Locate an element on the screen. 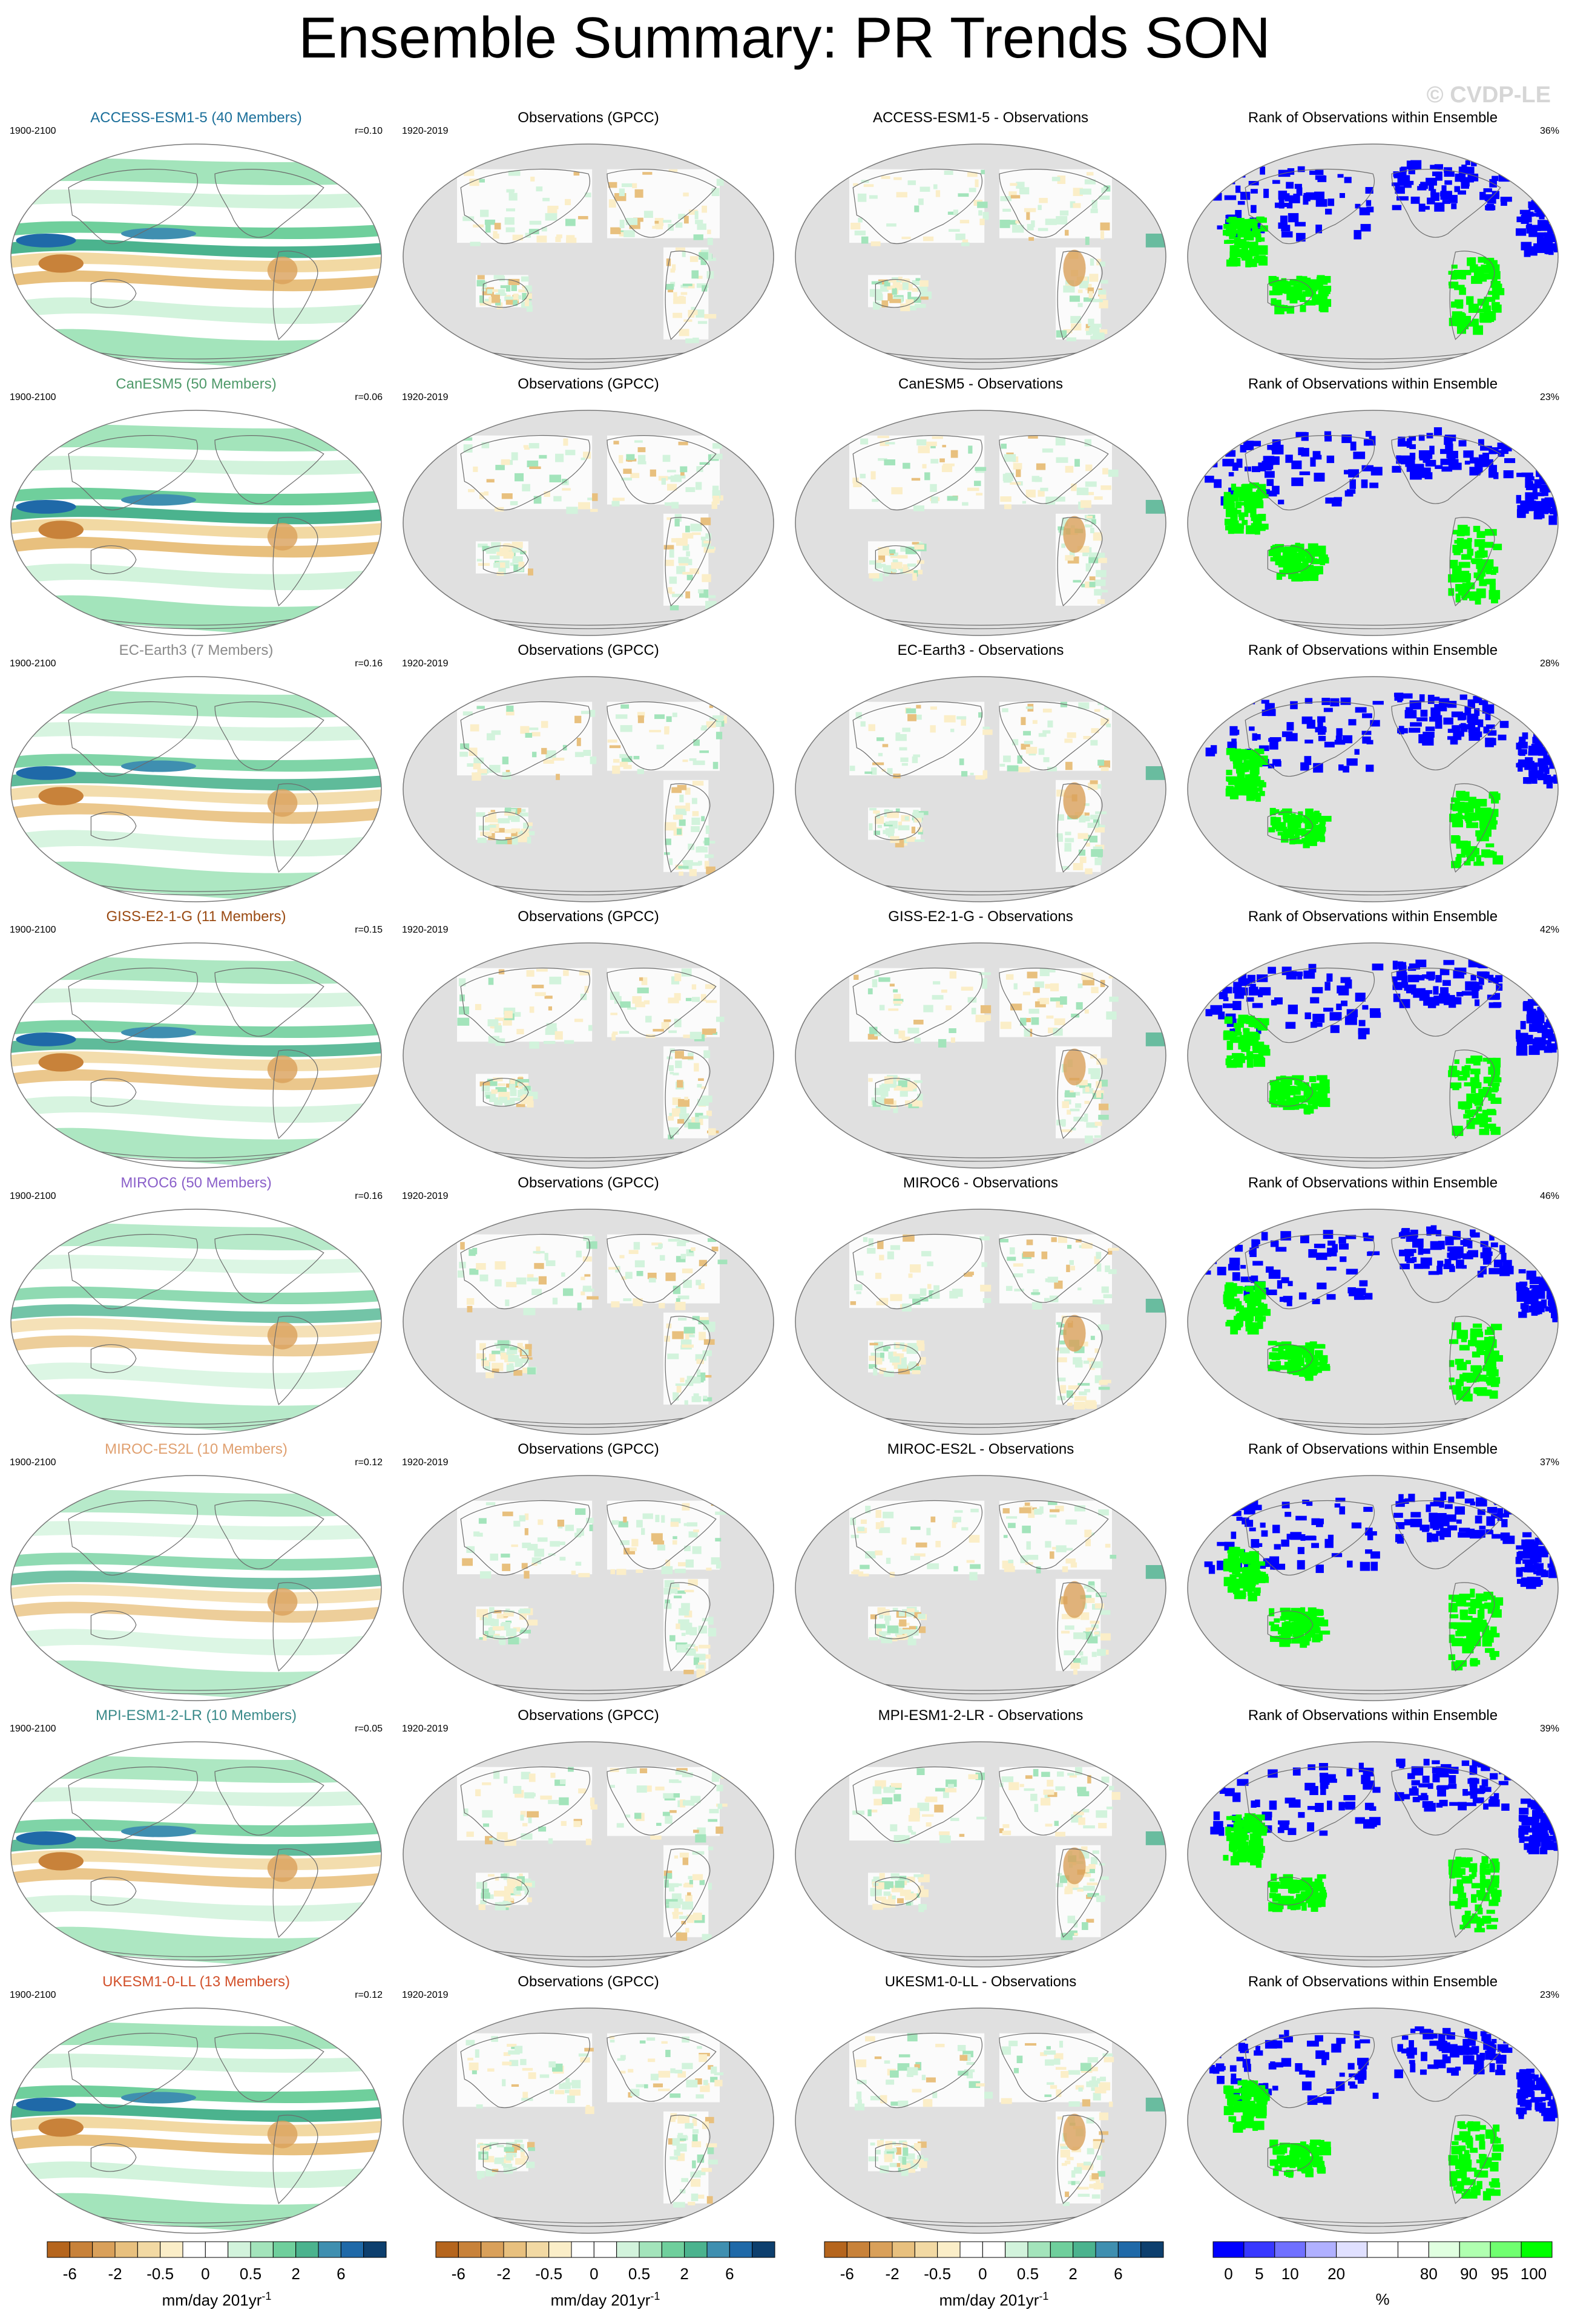 The image size is (1569, 2324). colorbar-tick-label: 100 is located at coordinates (1533, 2274).